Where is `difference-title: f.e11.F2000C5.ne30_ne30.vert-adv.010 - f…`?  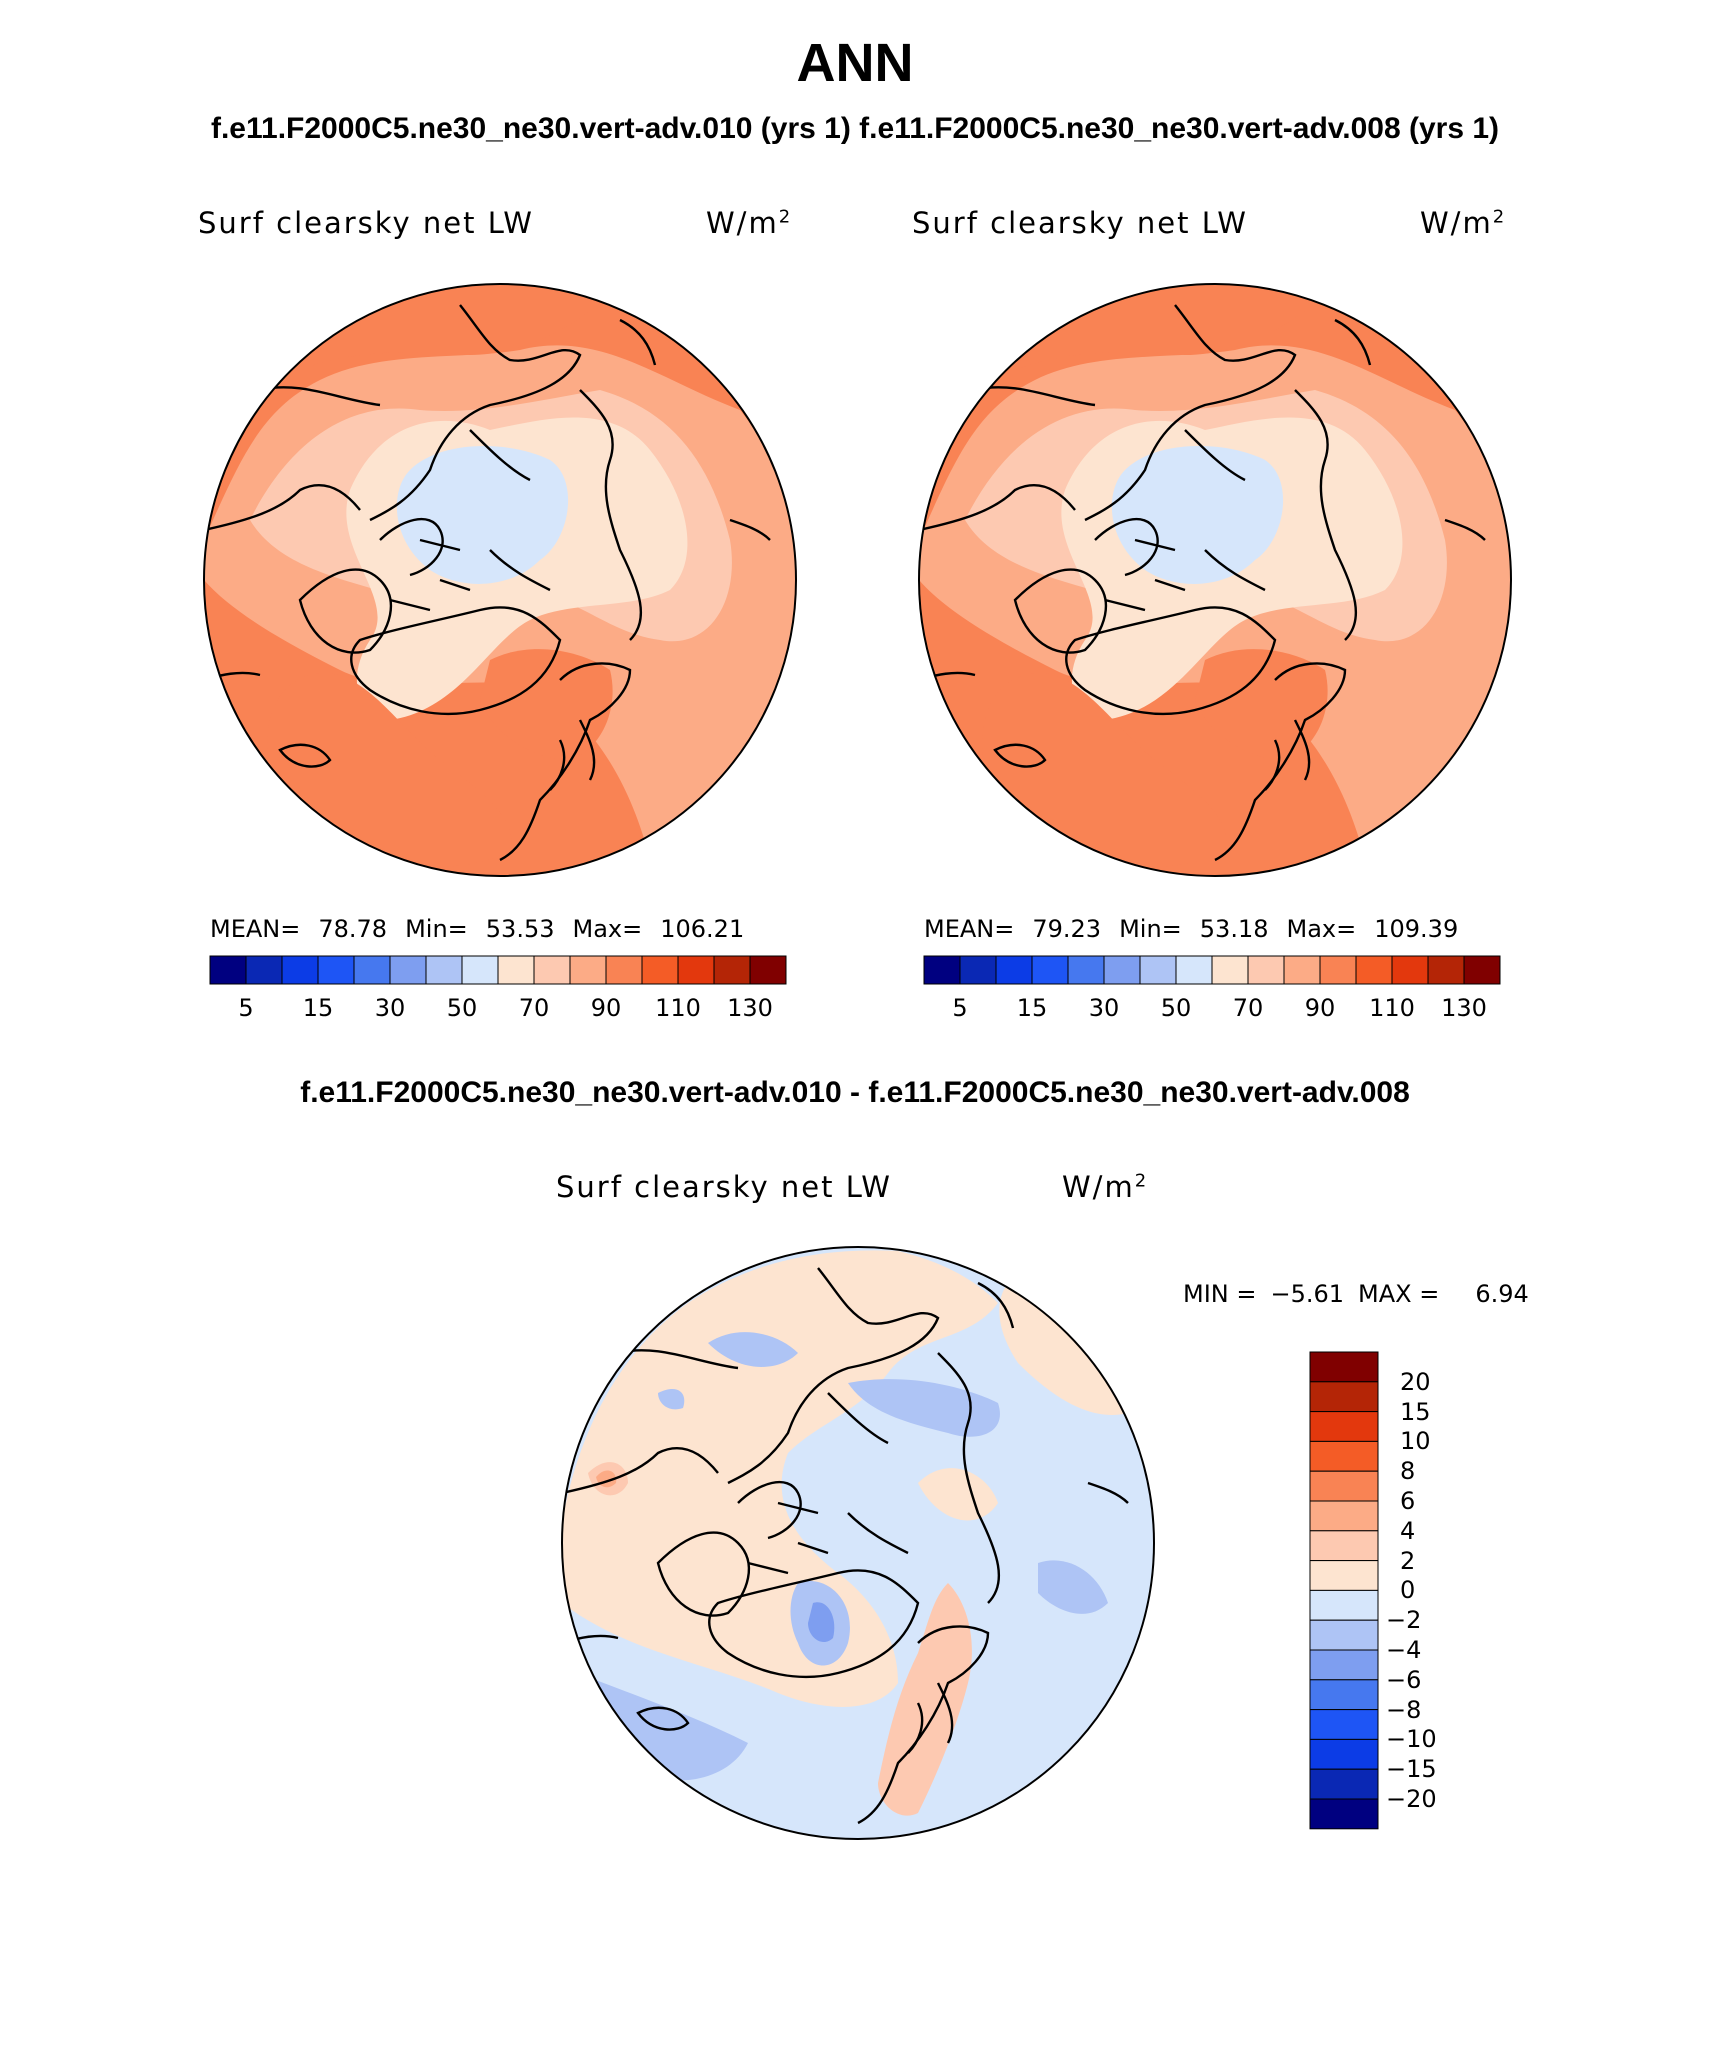 difference-title: f.e11.F2000C5.ne30_ne30.vert-adv.010 - f… is located at coordinates (855, 1092).